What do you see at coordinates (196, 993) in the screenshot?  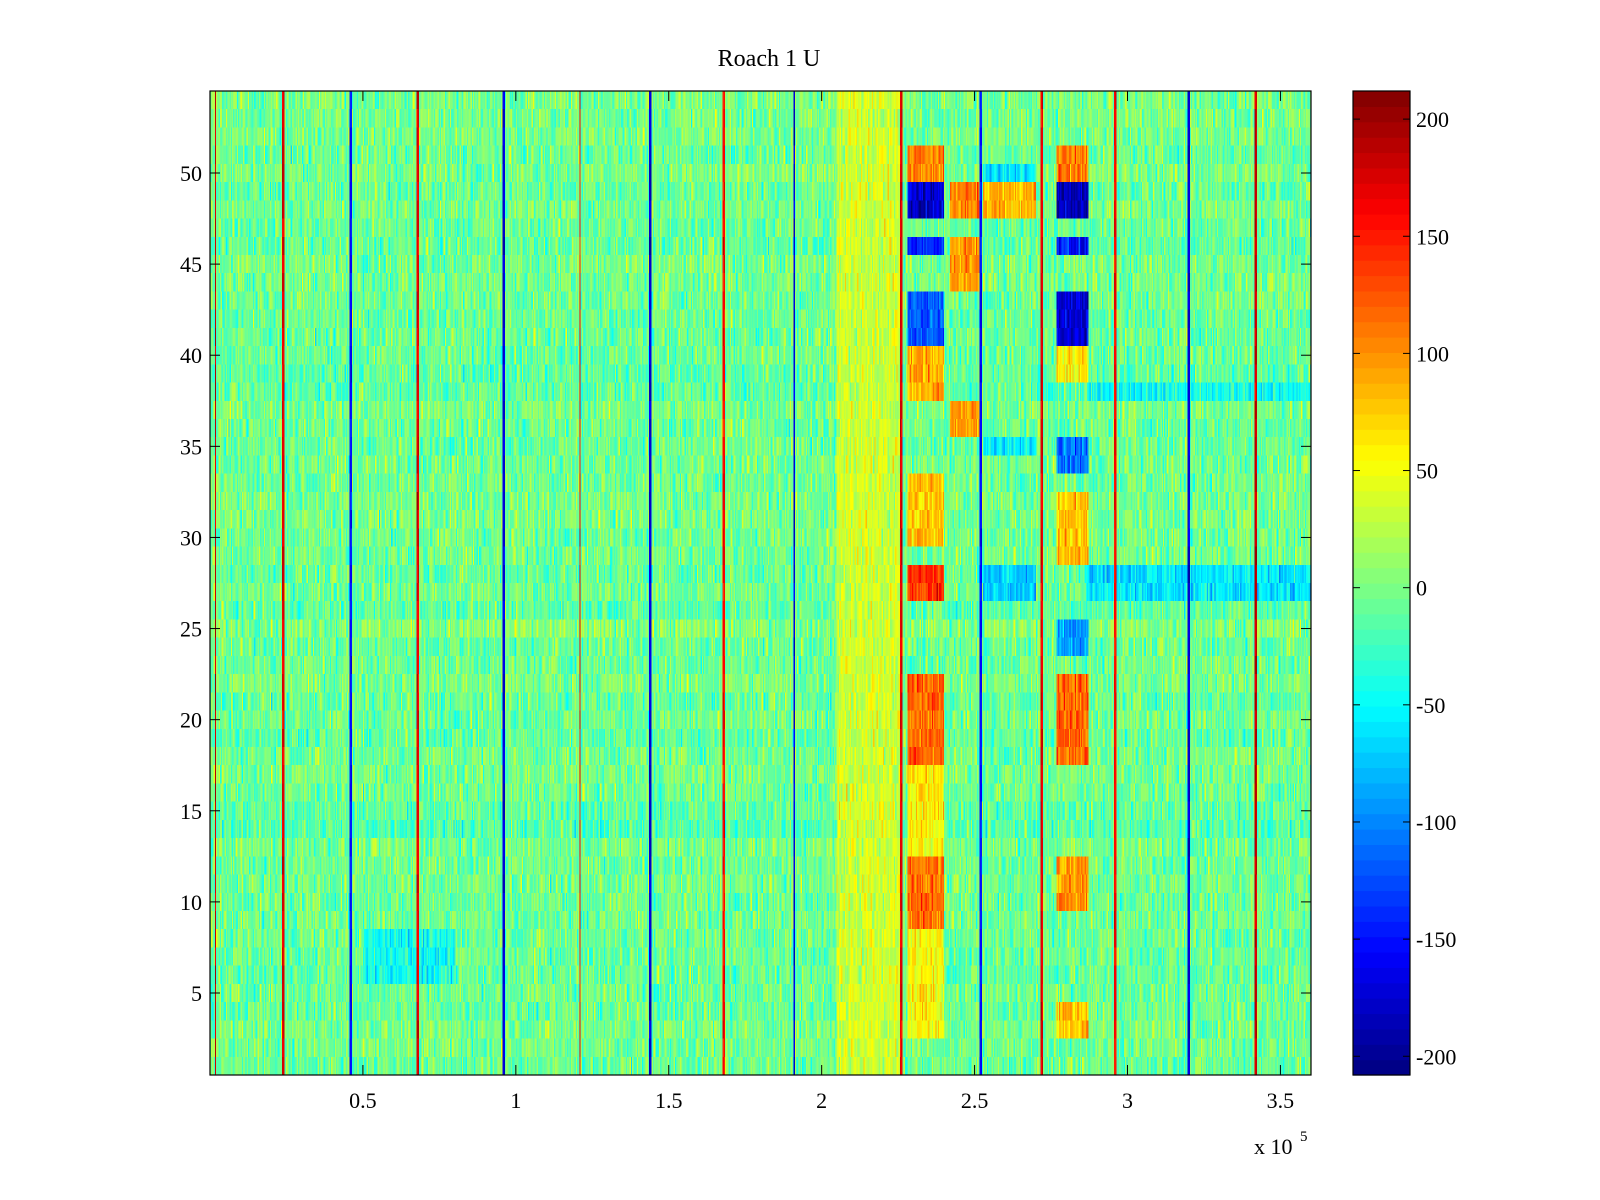 I see `y-tick-label: 5` at bounding box center [196, 993].